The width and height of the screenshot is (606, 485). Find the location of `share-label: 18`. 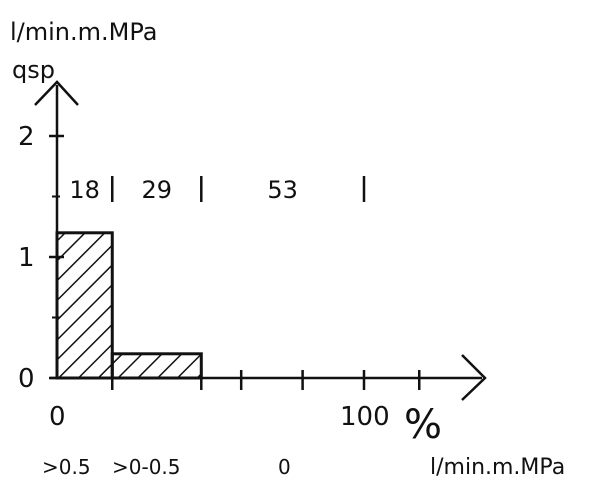

share-label: 18 is located at coordinates (84, 190).